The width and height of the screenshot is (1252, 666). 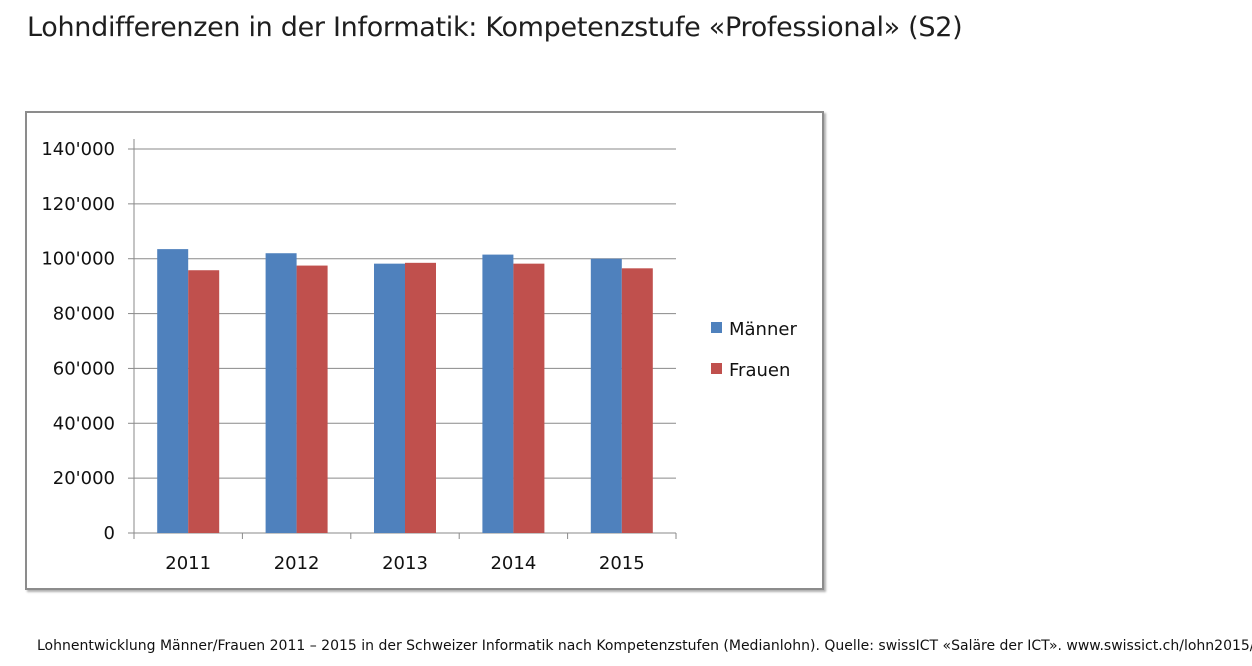 What do you see at coordinates (606, 395) in the screenshot?
I see `bar-mnner-2015` at bounding box center [606, 395].